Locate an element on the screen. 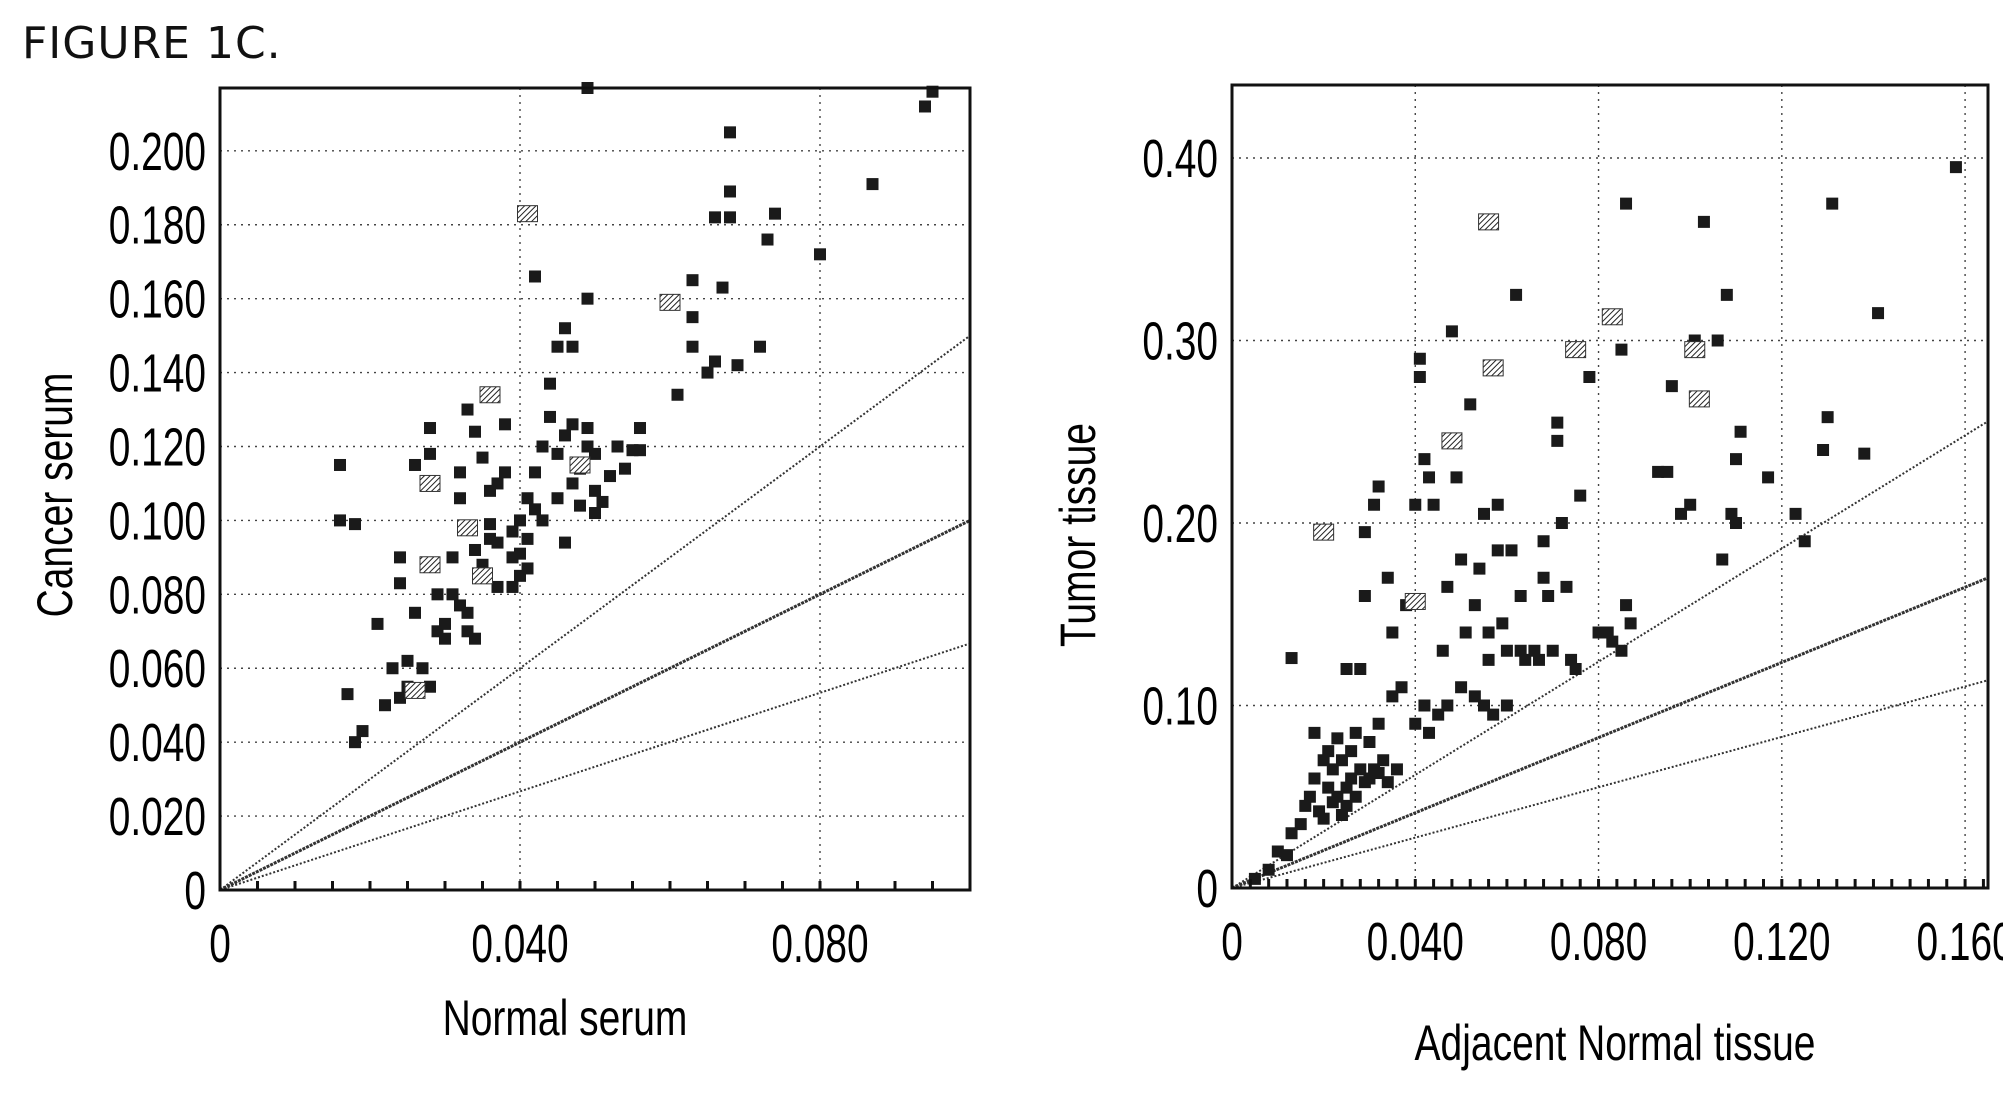  left-x-tick-label: 0.040 is located at coordinates (519, 943).